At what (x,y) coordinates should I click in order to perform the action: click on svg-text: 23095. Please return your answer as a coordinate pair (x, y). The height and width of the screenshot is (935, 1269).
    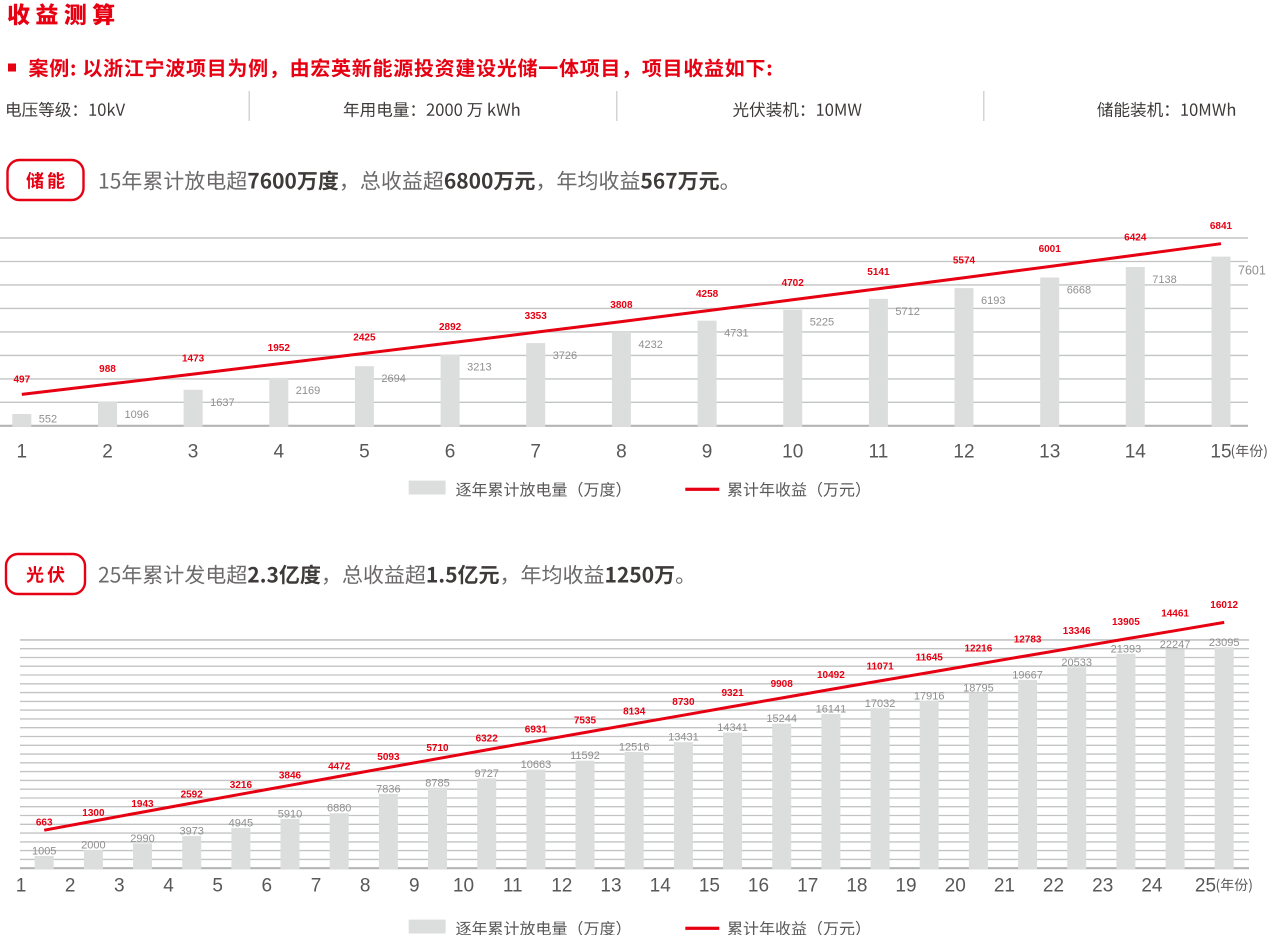
    Looking at the image, I should click on (1224, 643).